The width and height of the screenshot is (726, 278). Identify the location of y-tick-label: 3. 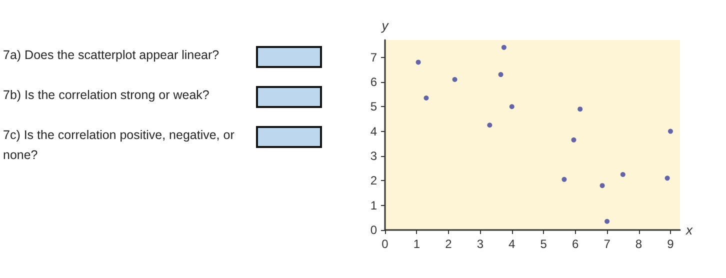
(374, 155).